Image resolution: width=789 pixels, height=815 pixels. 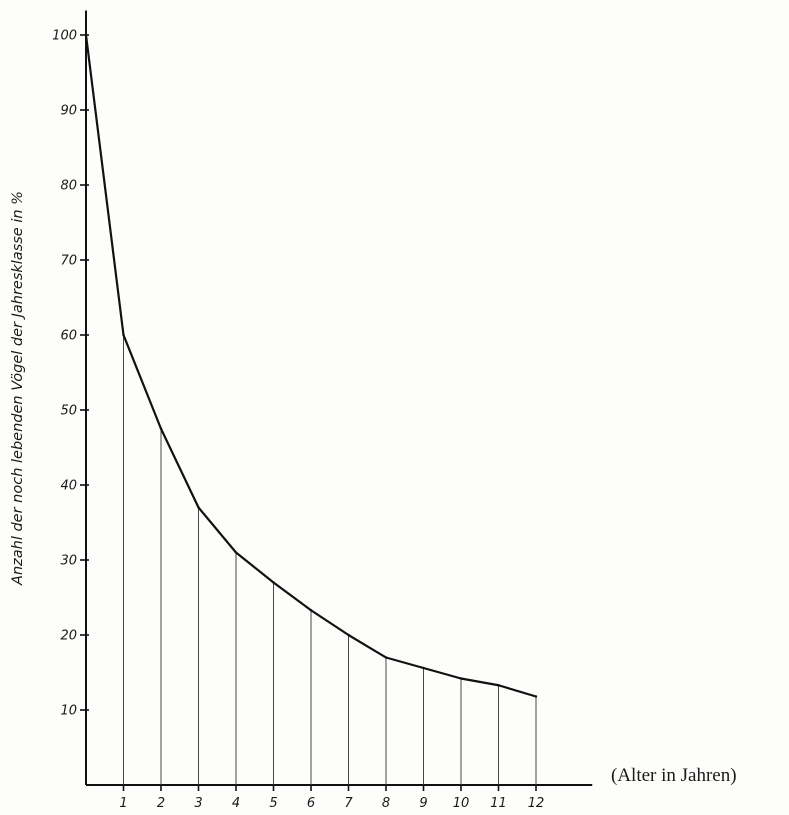 I want to click on y-tick-label: 50, so click(x=68, y=411).